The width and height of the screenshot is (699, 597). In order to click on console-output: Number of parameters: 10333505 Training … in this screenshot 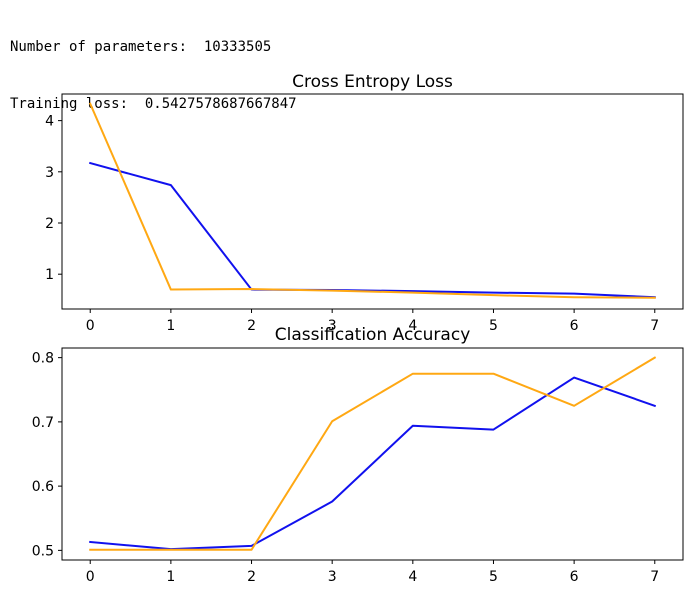, I will do `click(153, 66)`.